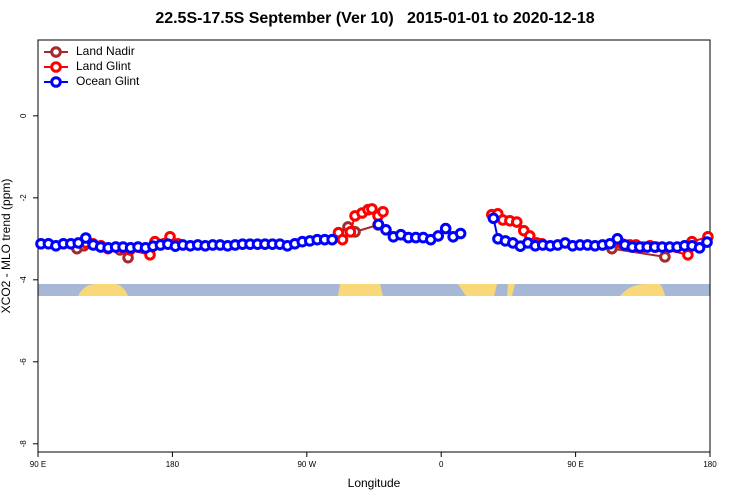  Describe the element at coordinates (23, 115) in the screenshot. I see `y-tick-label: 0` at that location.